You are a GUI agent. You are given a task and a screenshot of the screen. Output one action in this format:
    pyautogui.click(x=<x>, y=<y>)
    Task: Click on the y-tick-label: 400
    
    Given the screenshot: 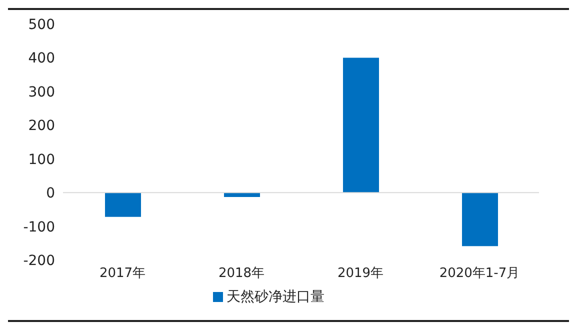 What is the action you would take?
    pyautogui.click(x=41, y=58)
    